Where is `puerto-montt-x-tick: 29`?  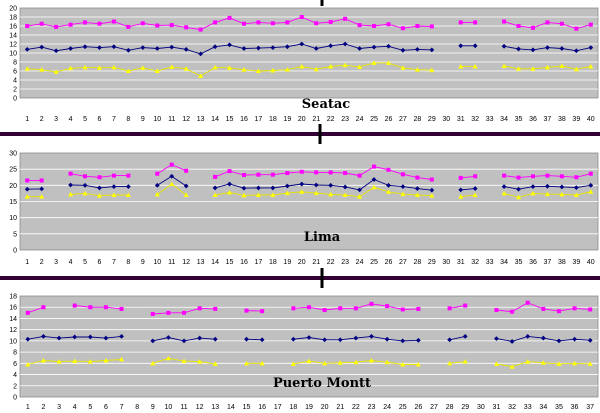 puerto-montt-x-tick: 29 is located at coordinates (465, 407).